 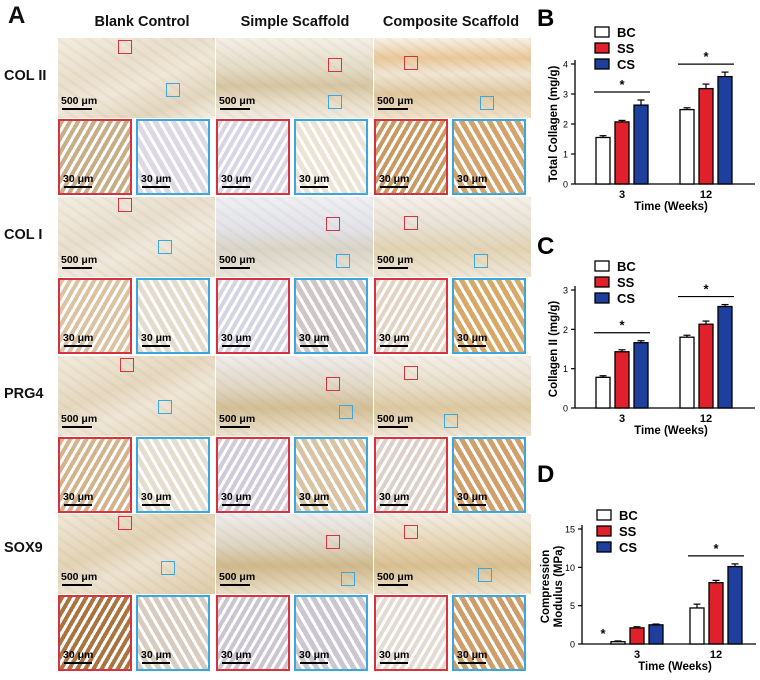 What do you see at coordinates (716, 548) in the screenshot?
I see `significance-star: *` at bounding box center [716, 548].